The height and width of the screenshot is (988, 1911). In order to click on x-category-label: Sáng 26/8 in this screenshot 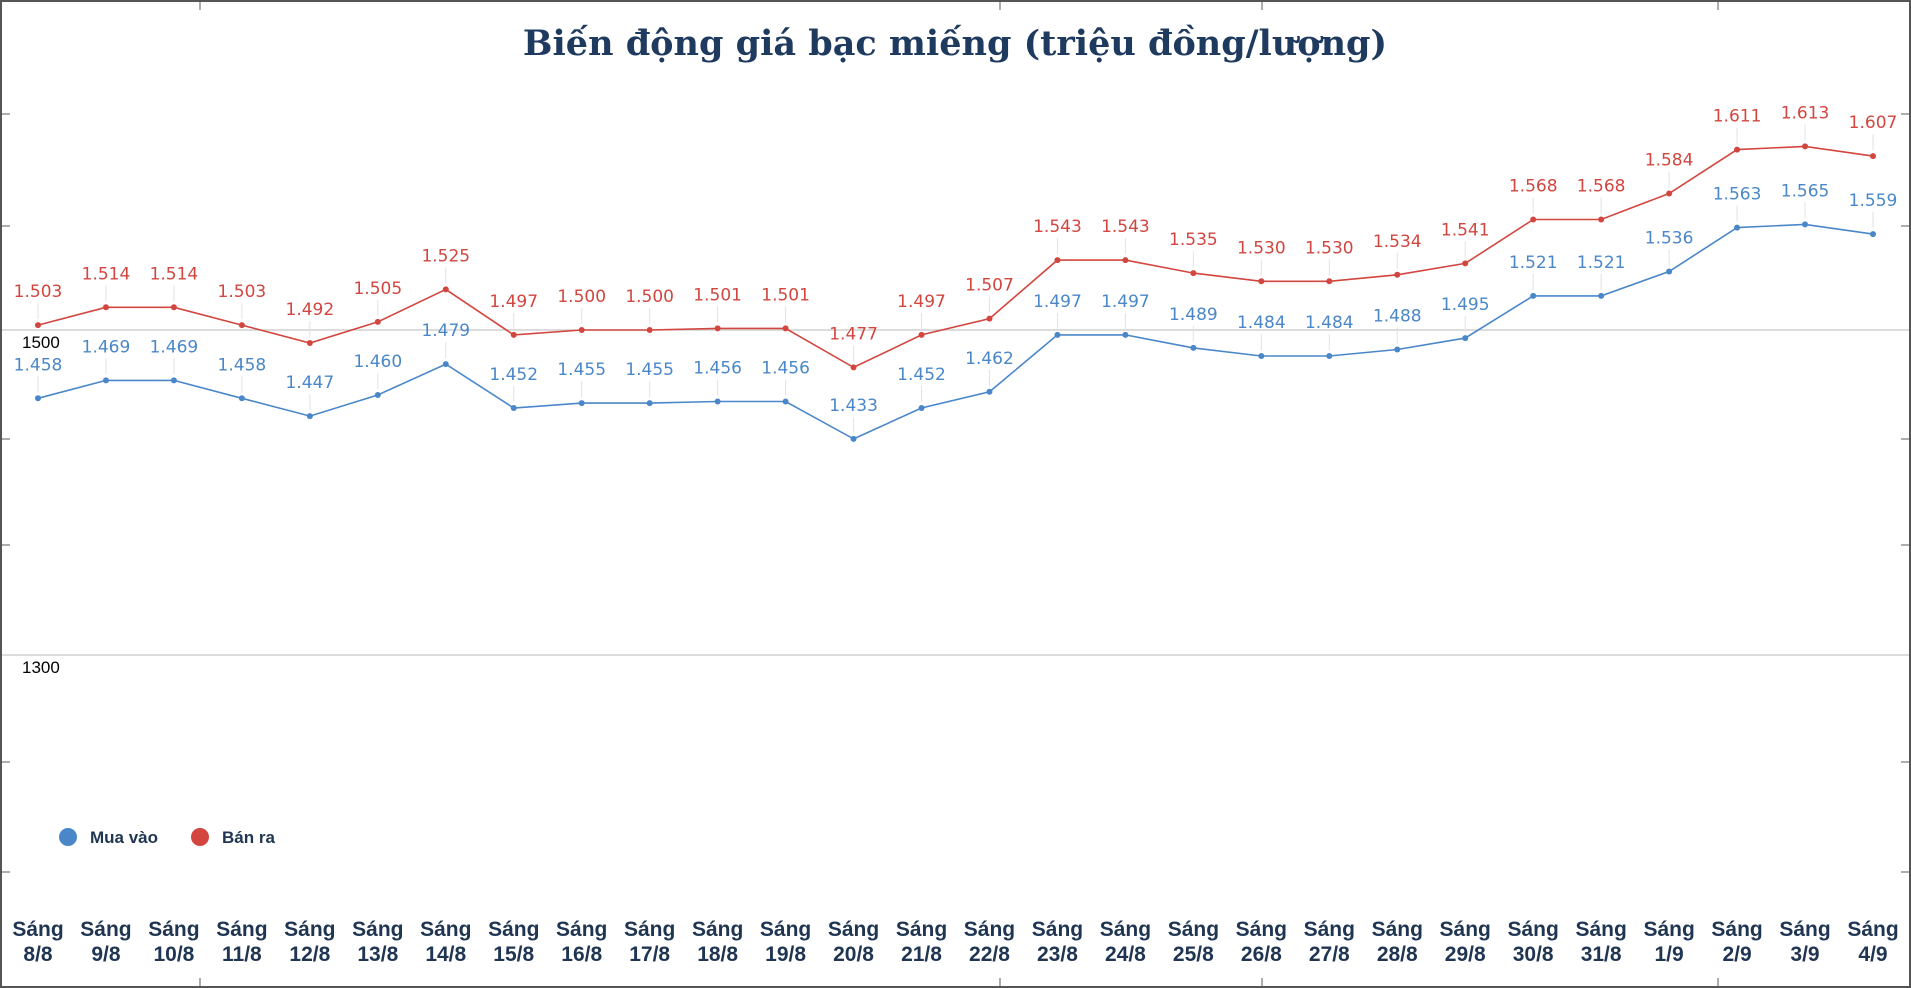, I will do `click(1261, 942)`.